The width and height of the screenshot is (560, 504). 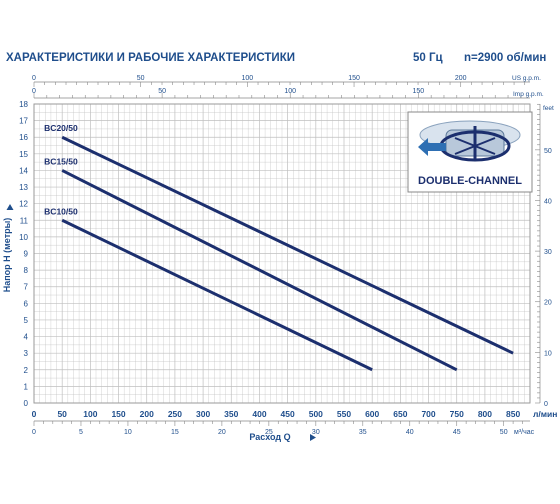 I want to click on y-tick-label: 18, so click(x=23, y=104).